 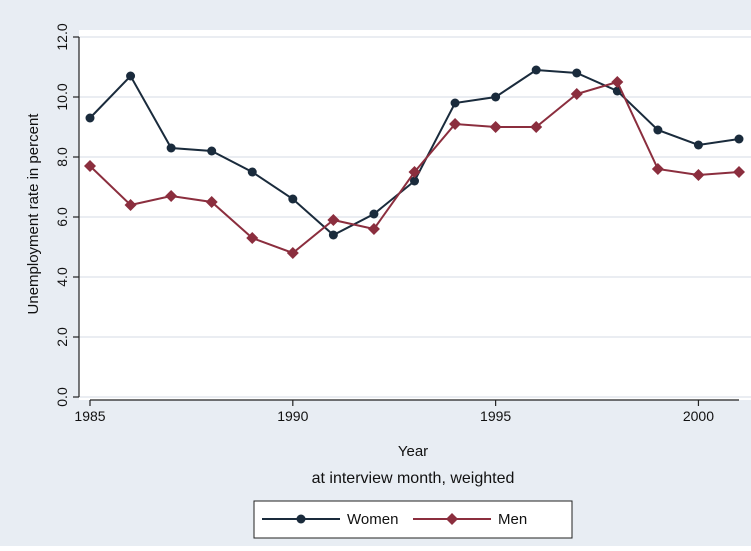 I want to click on legend-label-women: Women, so click(x=372, y=519).